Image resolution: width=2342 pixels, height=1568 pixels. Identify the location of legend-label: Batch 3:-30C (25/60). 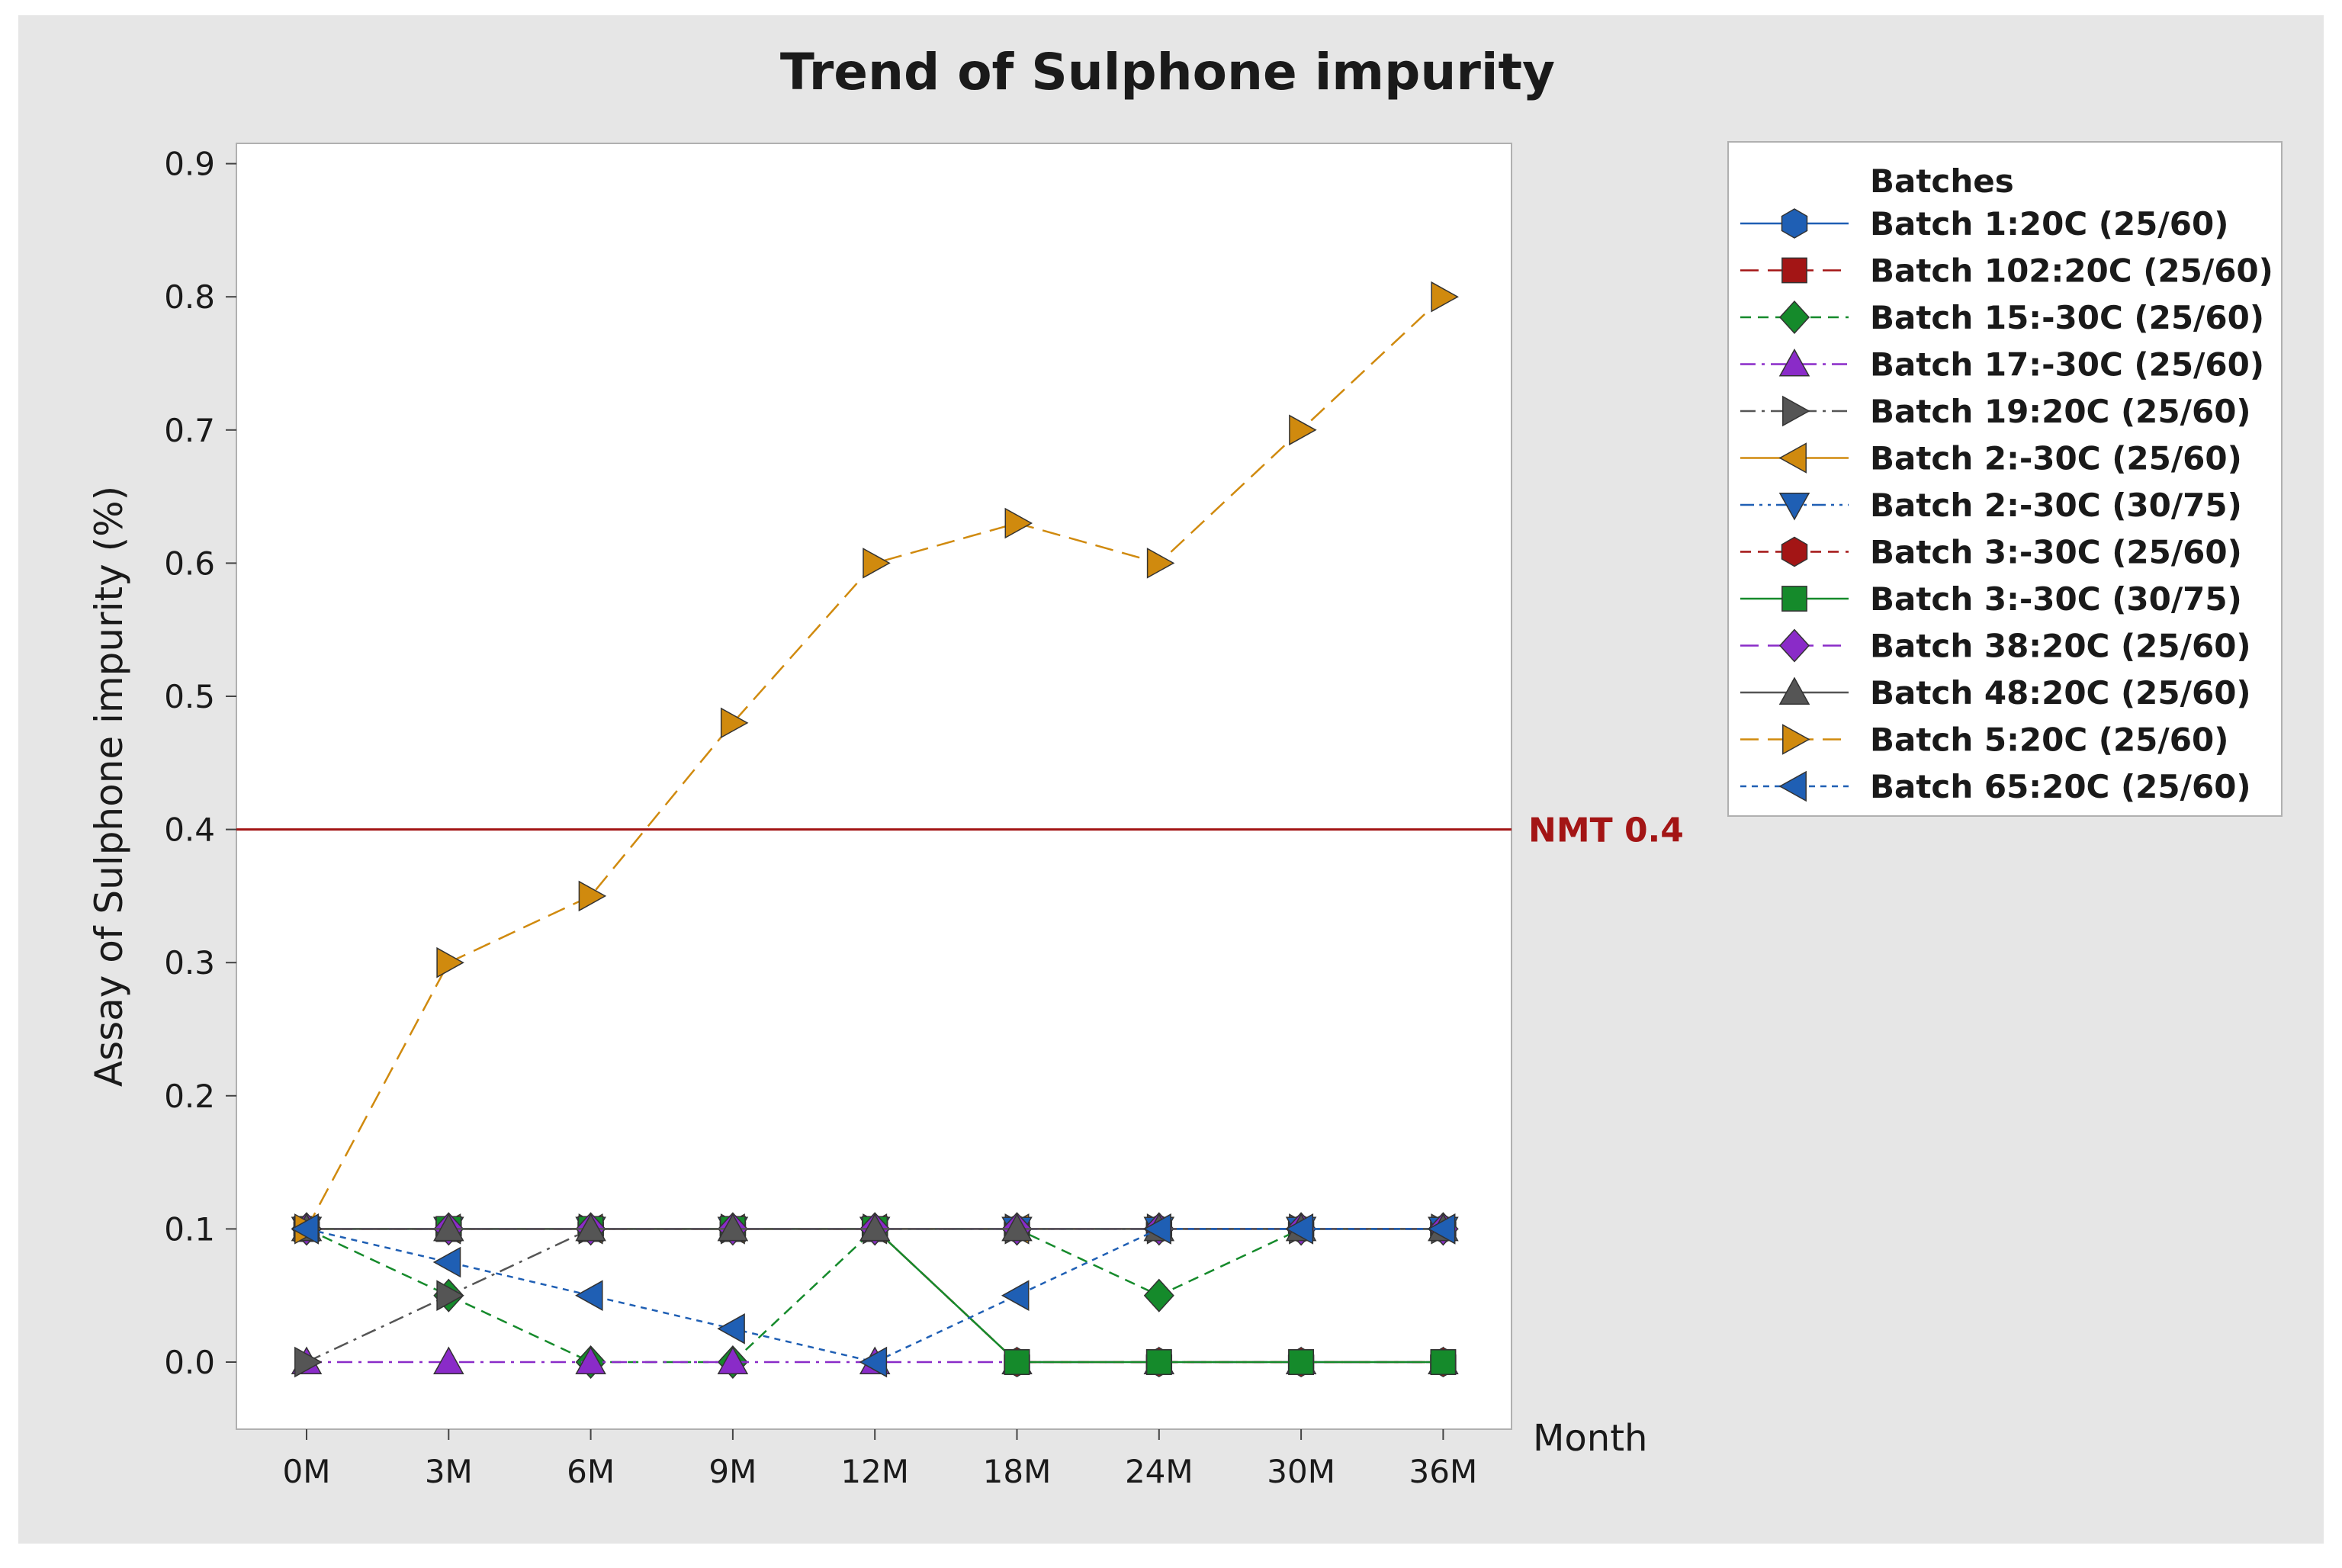
(2056, 552).